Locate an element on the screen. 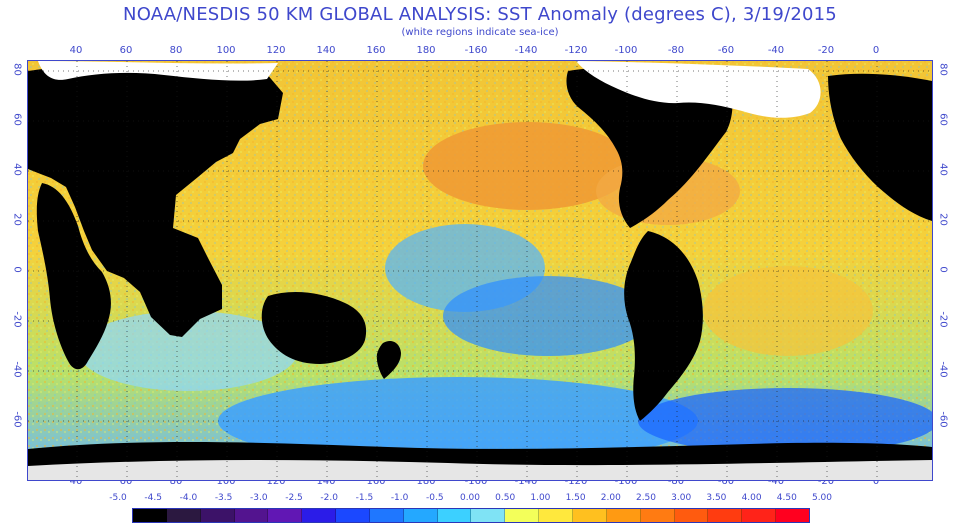 This screenshot has width=960, height=524. left-latitude-tick-label: 0 is located at coordinates (17, 269).